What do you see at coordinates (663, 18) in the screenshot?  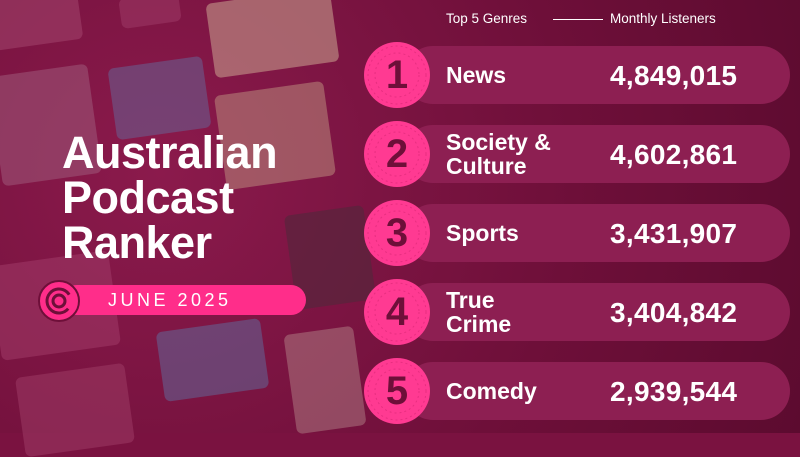 I see `listeners-header: Monthly Listeners` at bounding box center [663, 18].